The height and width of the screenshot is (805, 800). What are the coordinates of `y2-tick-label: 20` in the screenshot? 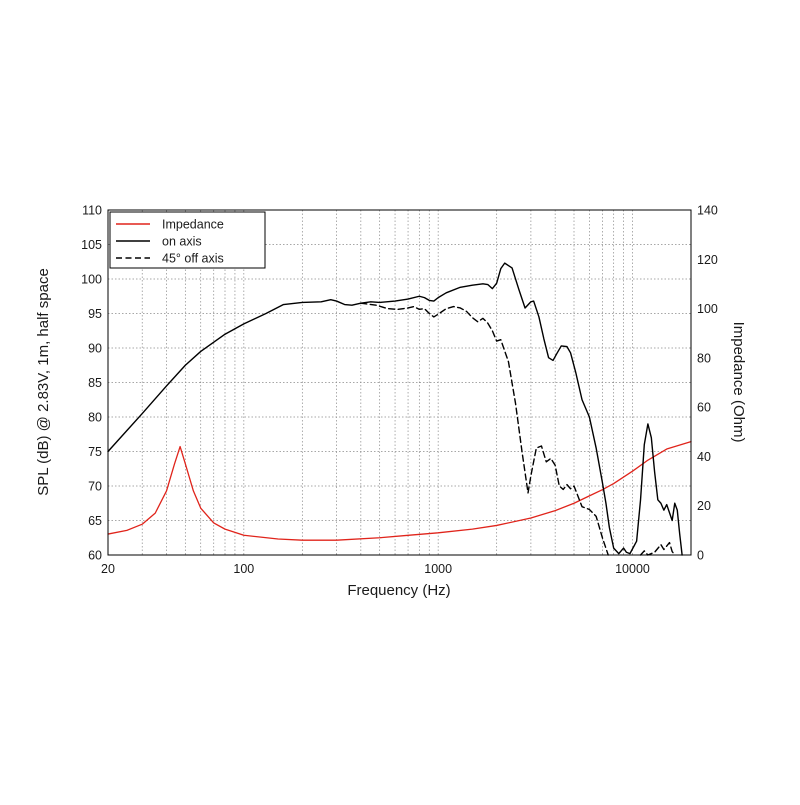 It's located at (704, 506).